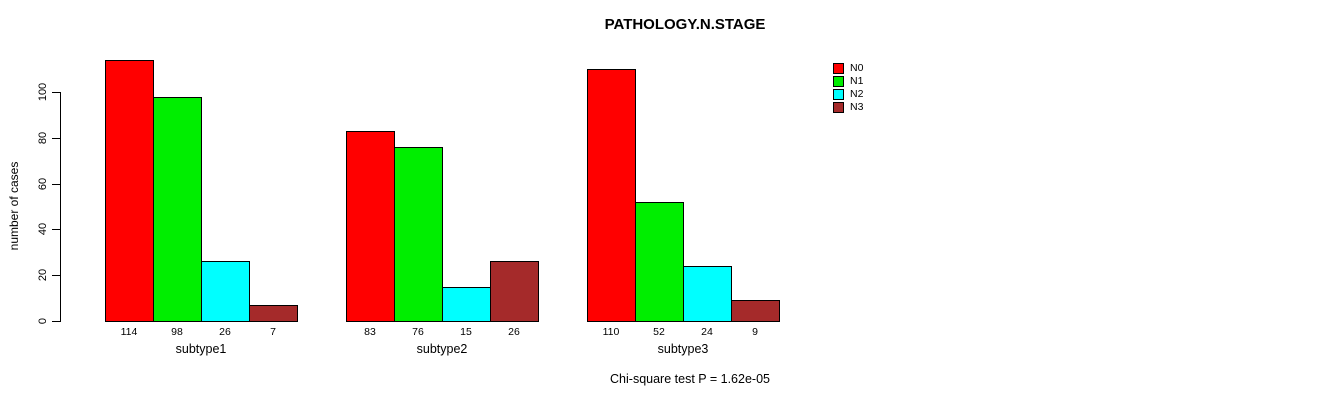 The image size is (1340, 400). I want to click on bar-n2-subtype2, so click(466, 304).